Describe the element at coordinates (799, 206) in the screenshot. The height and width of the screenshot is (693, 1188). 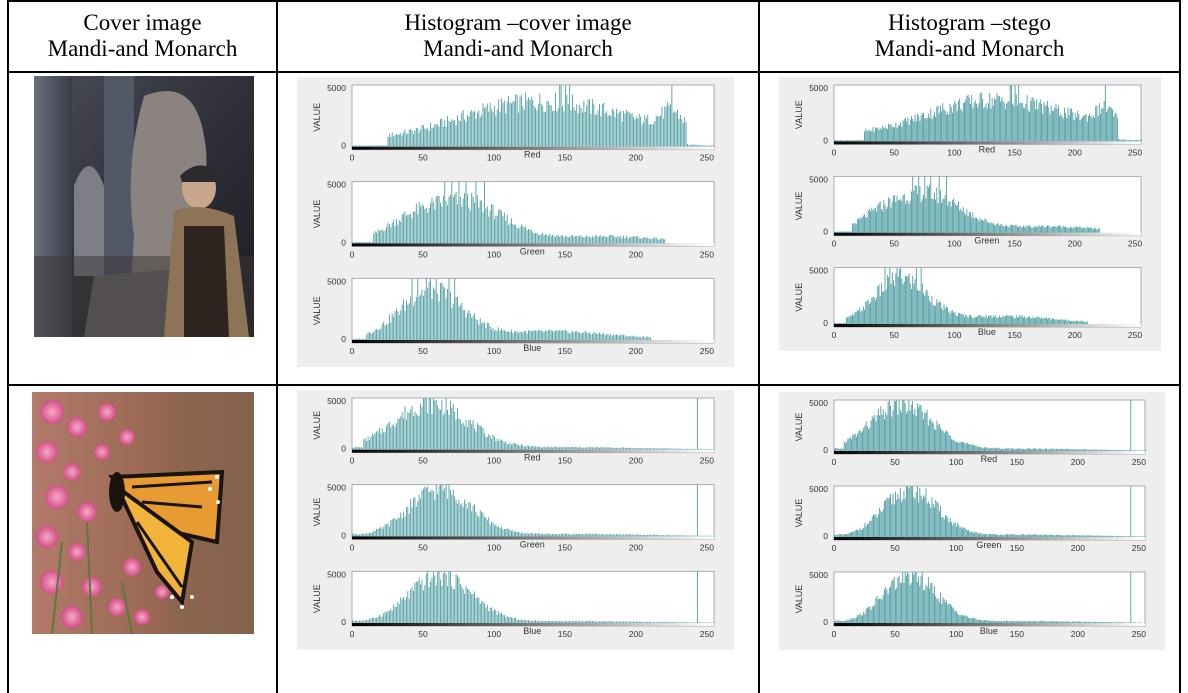
I see `y-axis-label: VALUE` at that location.